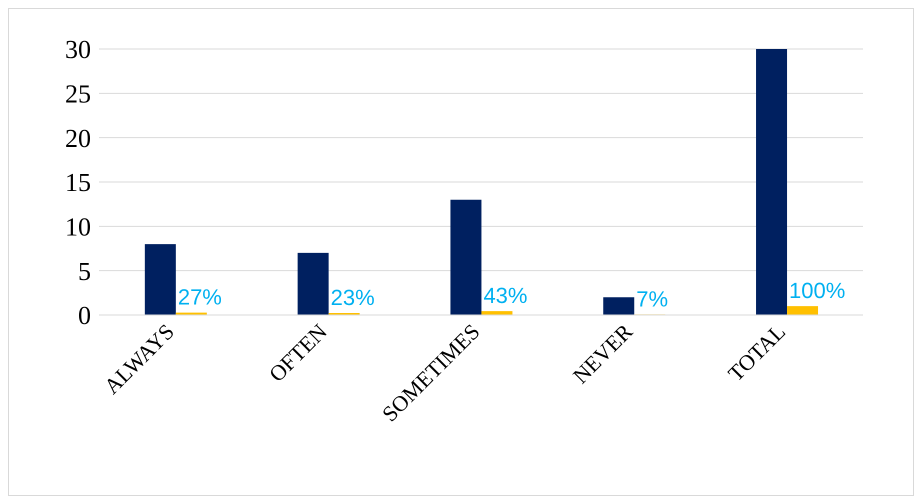  Describe the element at coordinates (78, 227) in the screenshot. I see `y-tick-label: 10` at that location.